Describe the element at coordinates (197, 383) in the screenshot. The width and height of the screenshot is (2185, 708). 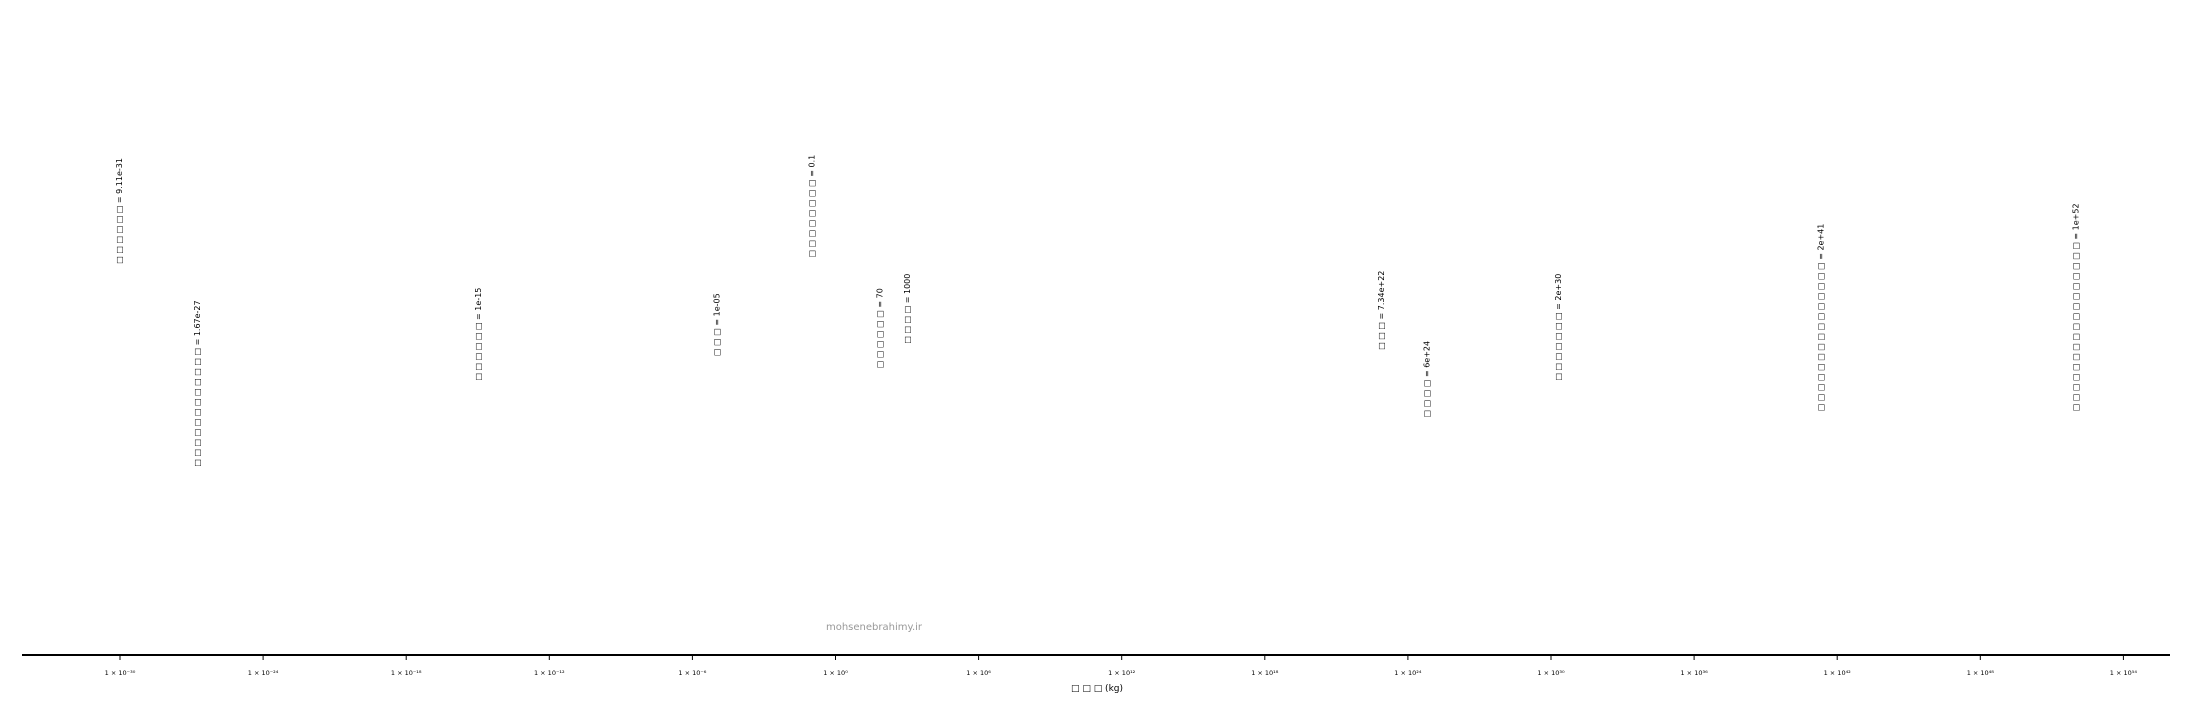
I see `data-point-label: □ □ □ □ □ □ □ □ □ □ □ □ = 1.67e-27` at that location.